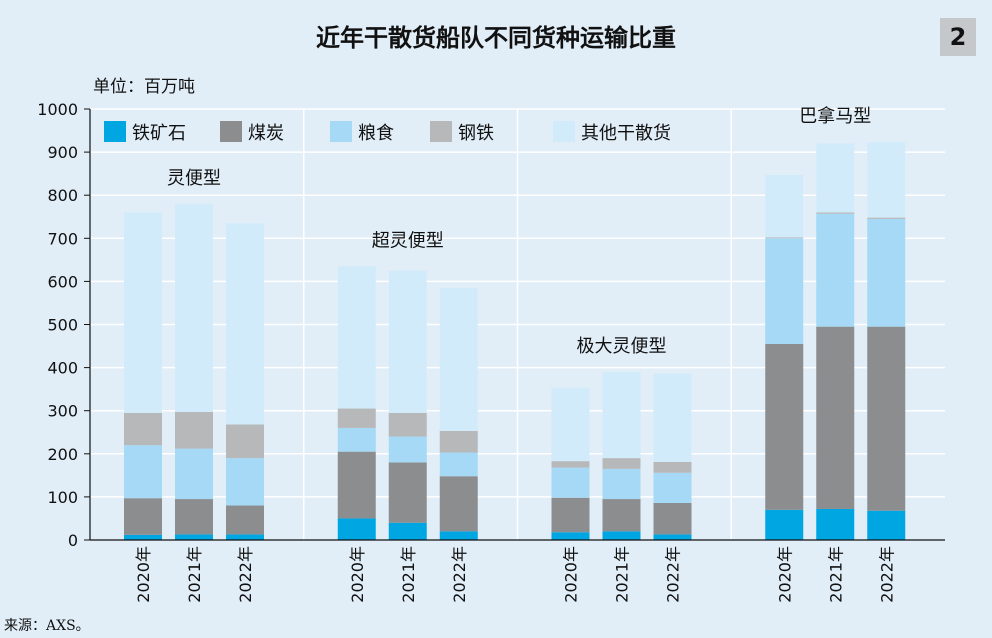 This screenshot has width=992, height=638. I want to click on group-label: 超灵便型, so click(408, 240).